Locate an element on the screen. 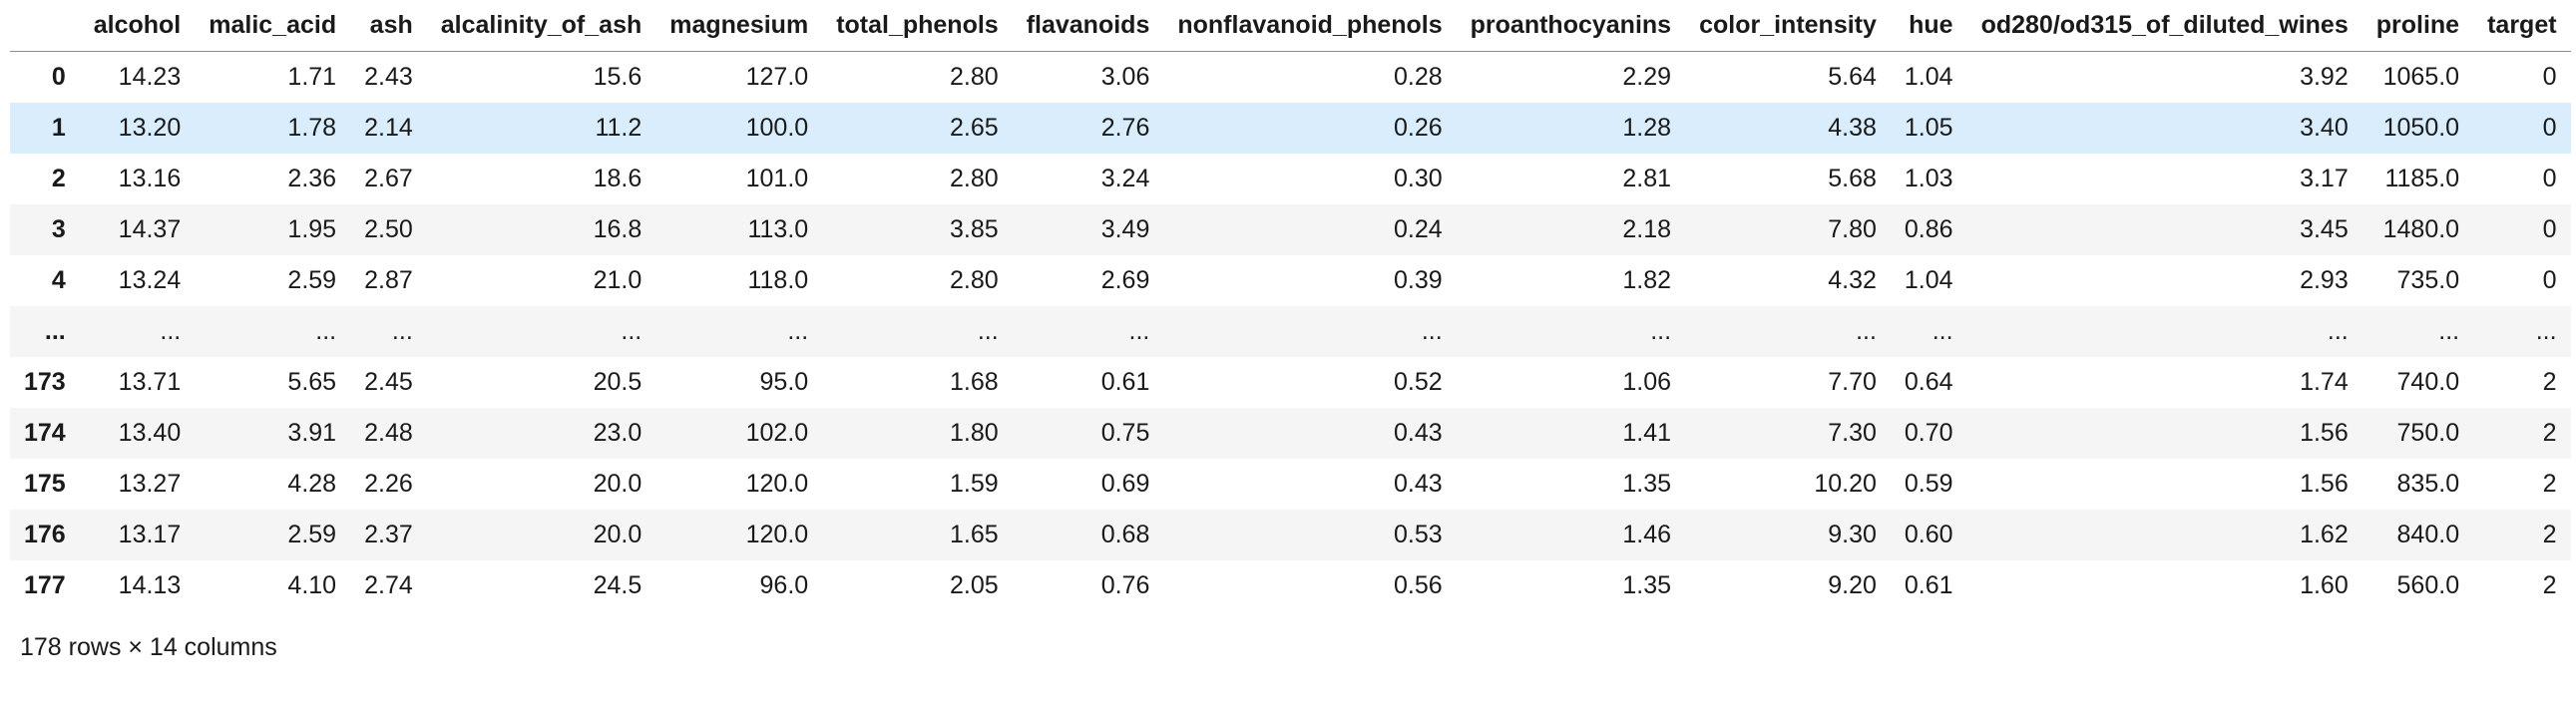 The width and height of the screenshot is (2576, 710). table-cell: 2.37 is located at coordinates (388, 534).